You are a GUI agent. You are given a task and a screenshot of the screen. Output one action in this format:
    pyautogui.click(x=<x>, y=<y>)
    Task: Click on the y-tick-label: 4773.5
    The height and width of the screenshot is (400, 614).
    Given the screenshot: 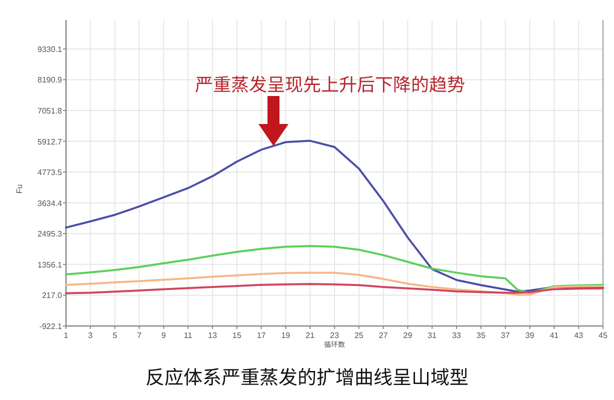 What is the action you would take?
    pyautogui.click(x=50, y=173)
    